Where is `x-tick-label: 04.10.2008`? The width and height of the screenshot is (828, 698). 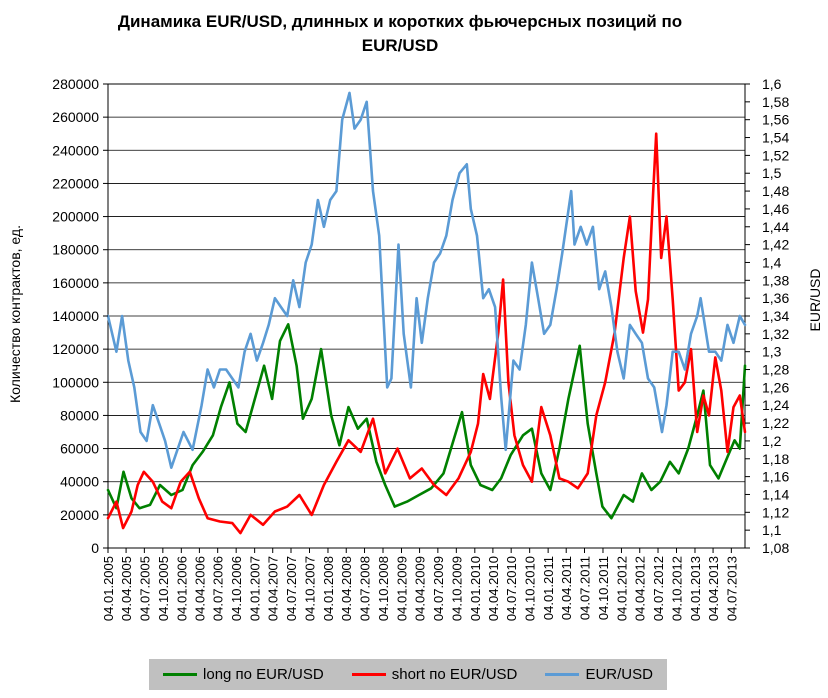
x-tick-label: 04.10.2008 is located at coordinates (383, 588).